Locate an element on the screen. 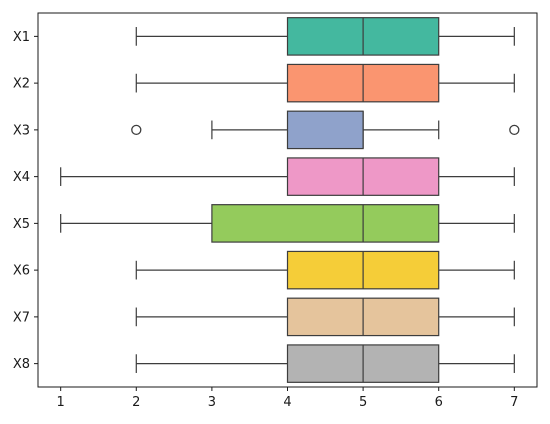 The image size is (550, 424). x-tick-label: 4 is located at coordinates (287, 402).